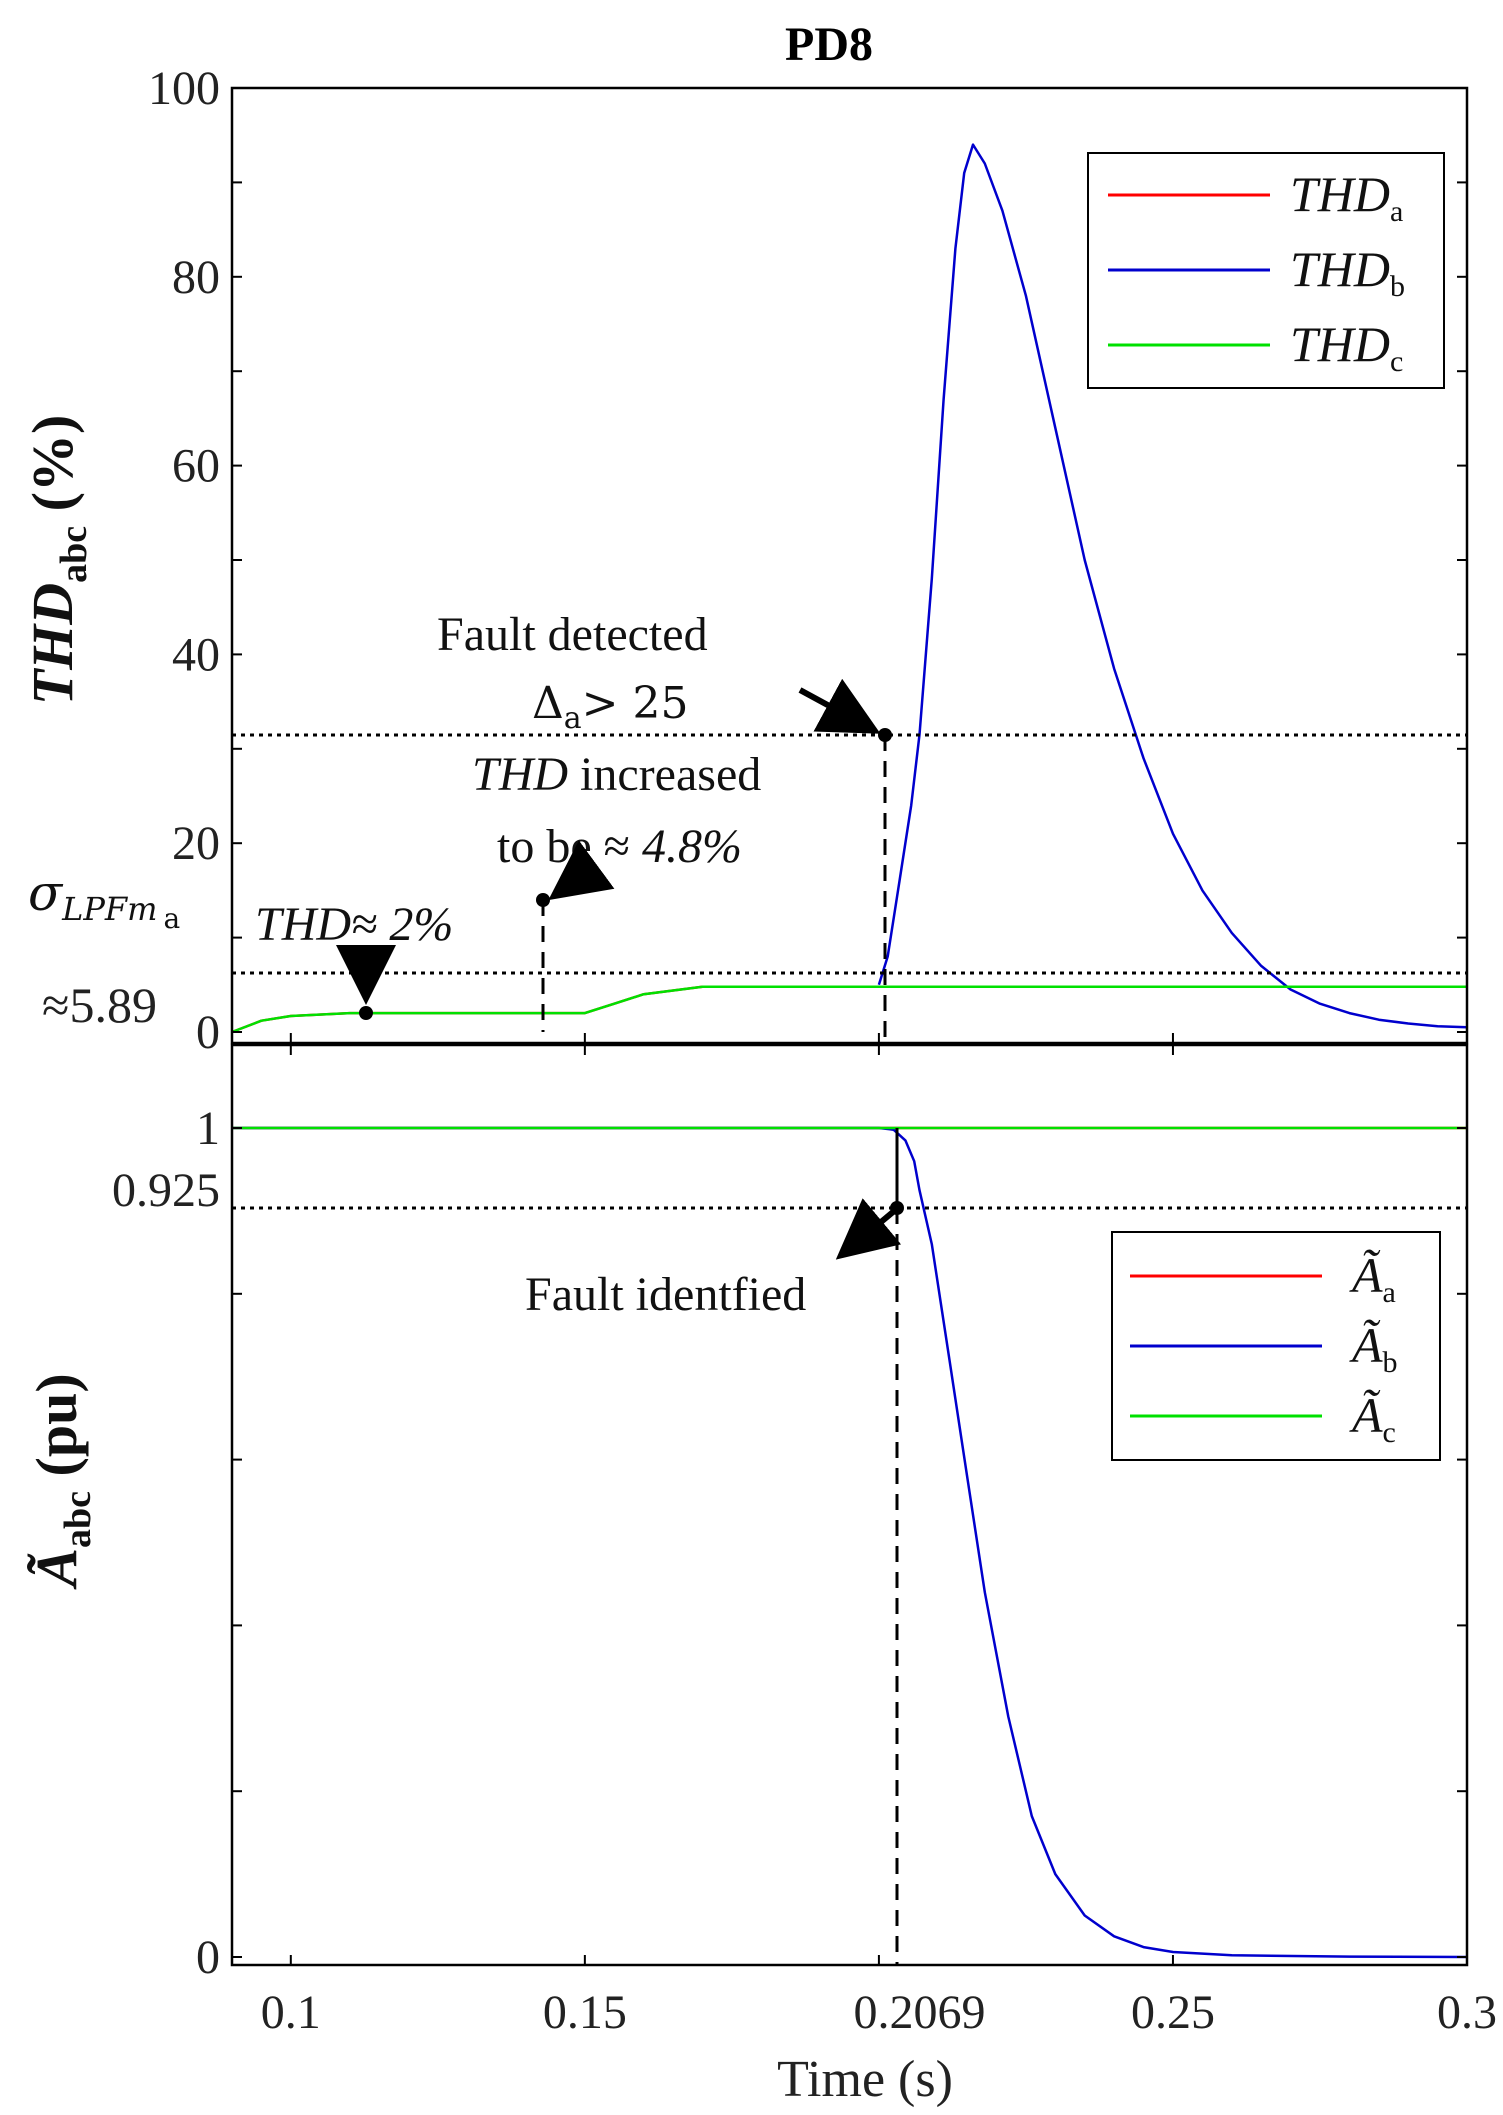  What do you see at coordinates (99, 1005) in the screenshot?
I see `sigma-value-label: ≈5.89` at bounding box center [99, 1005].